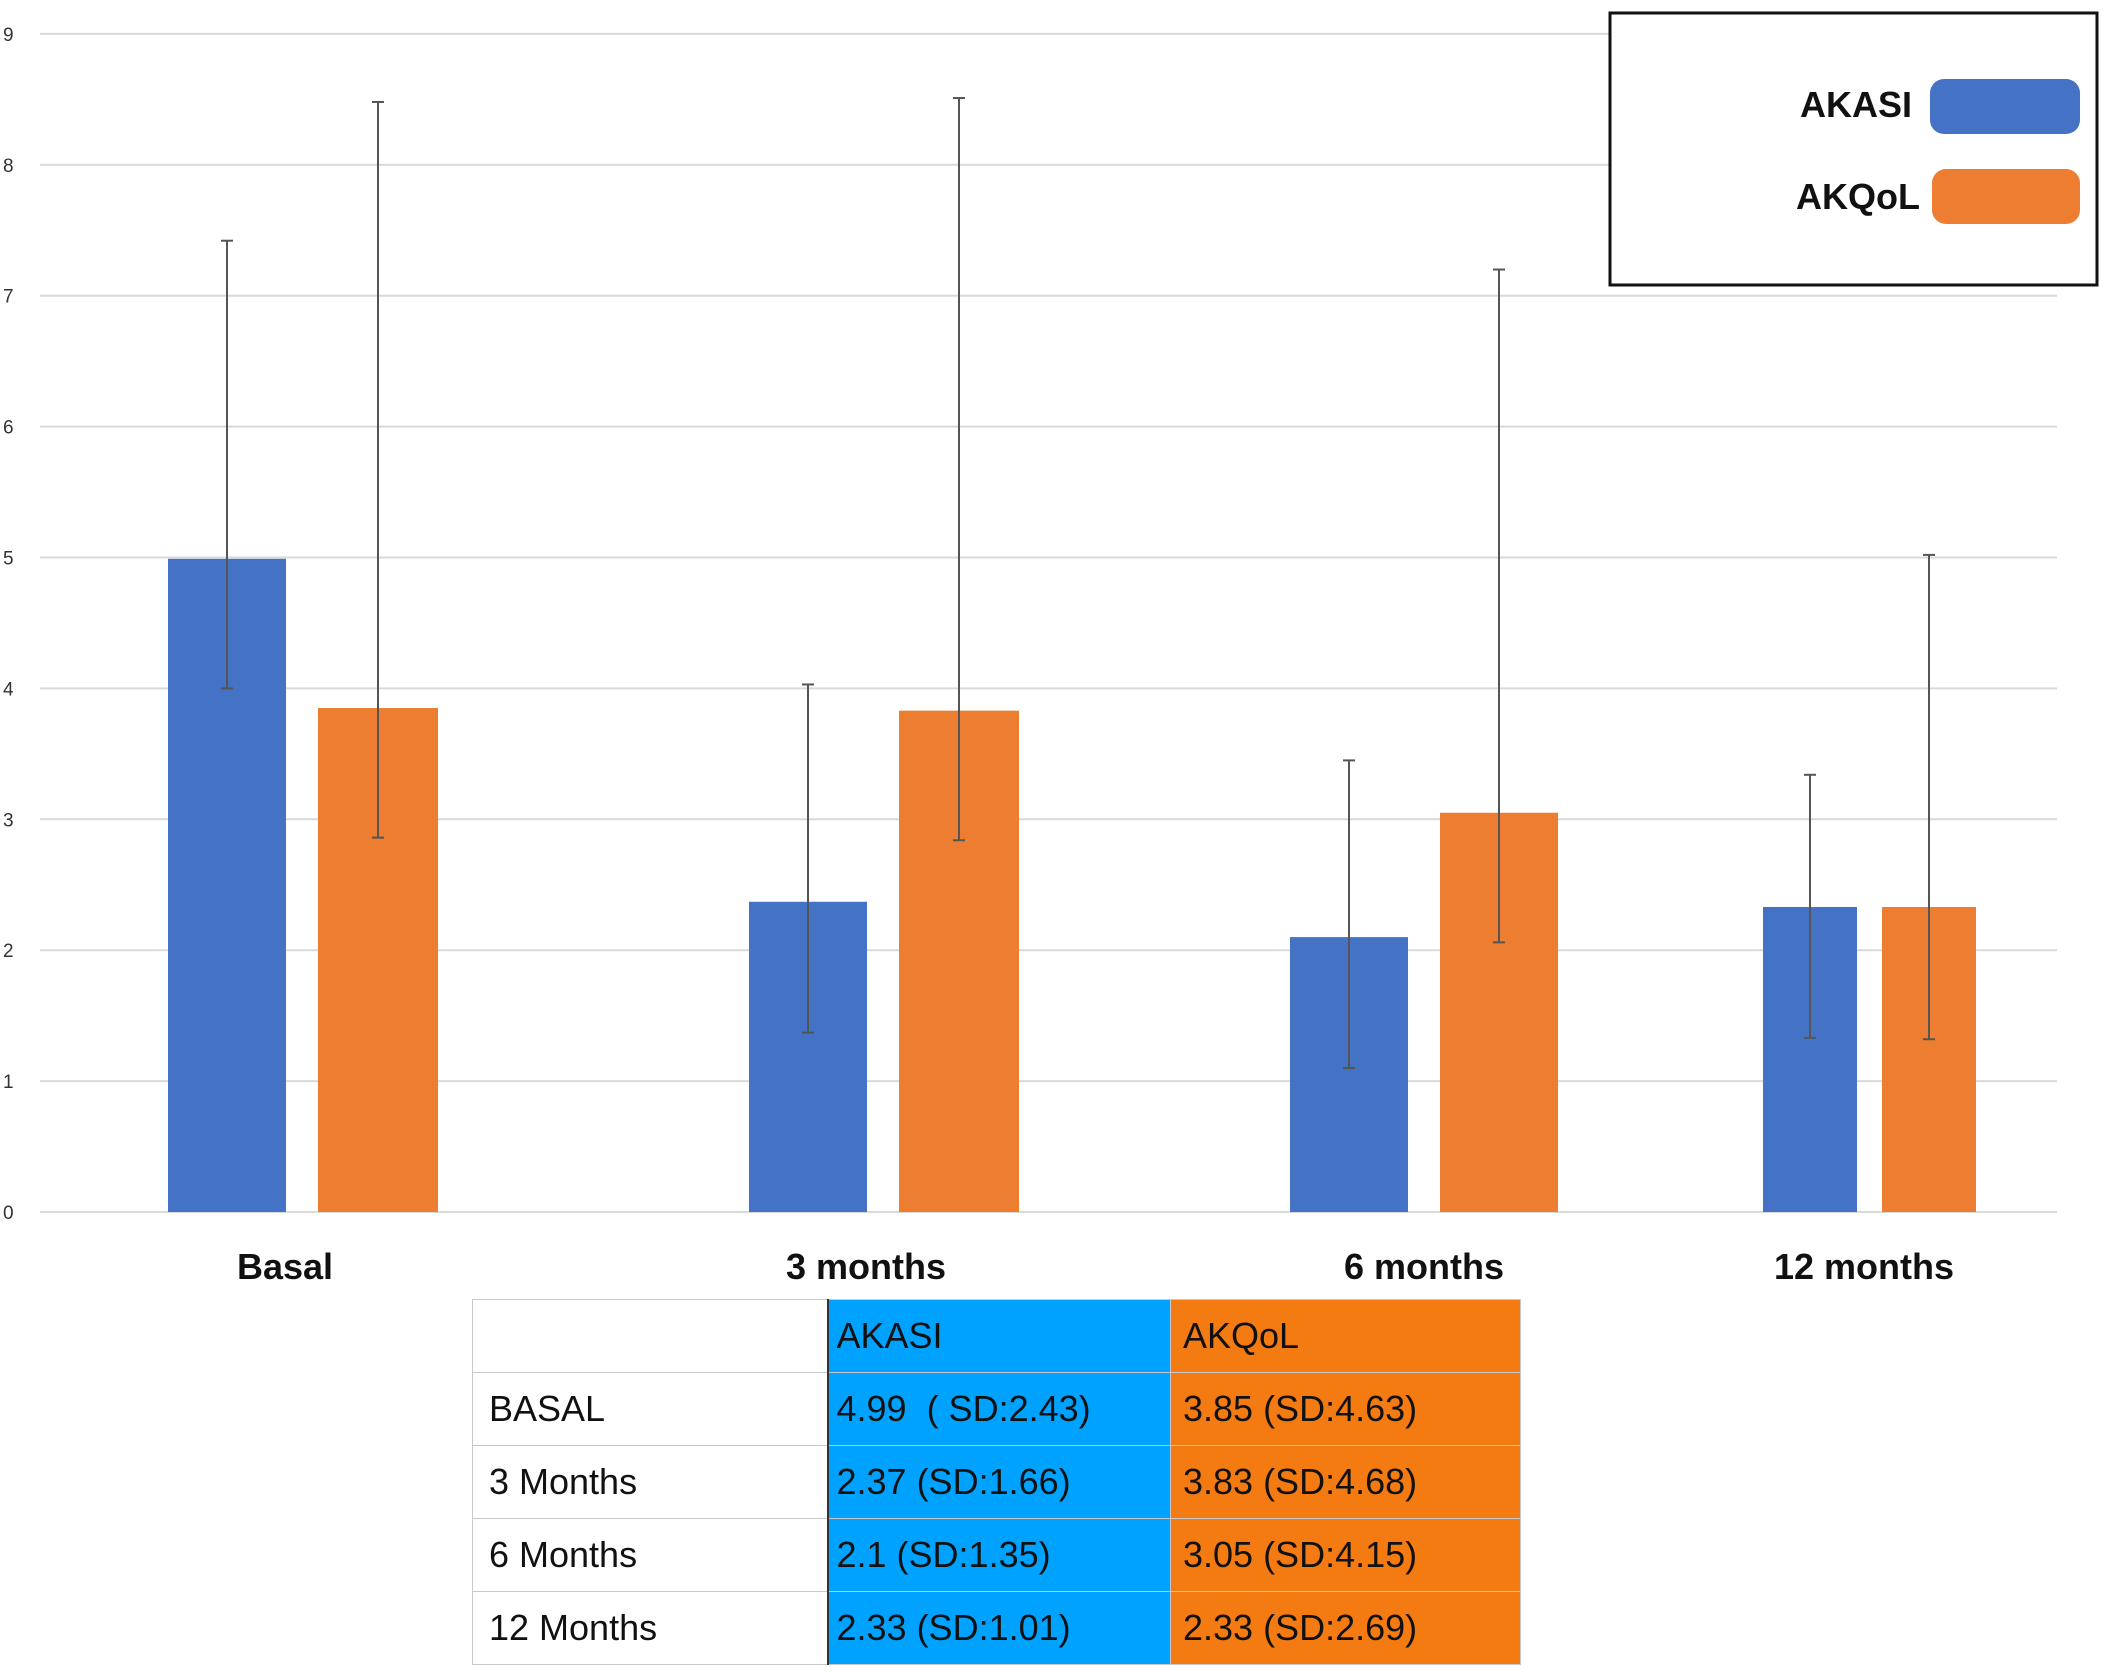 The height and width of the screenshot is (1672, 2128). I want to click on legend-swatch-akqol, so click(2006, 196).